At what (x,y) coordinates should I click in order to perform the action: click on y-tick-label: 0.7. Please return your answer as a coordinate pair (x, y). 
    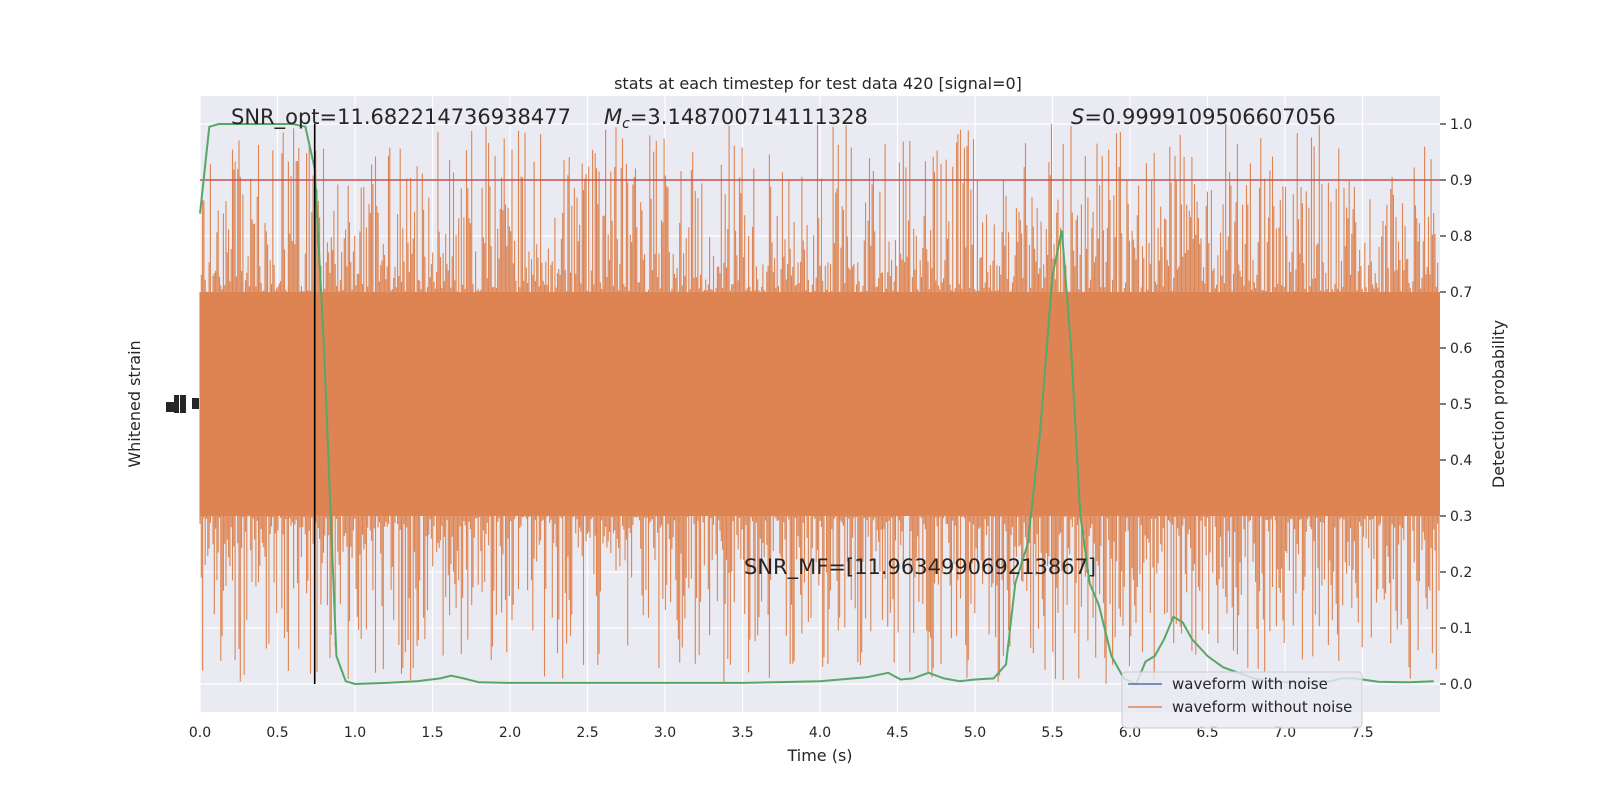
    Looking at the image, I should click on (1461, 293).